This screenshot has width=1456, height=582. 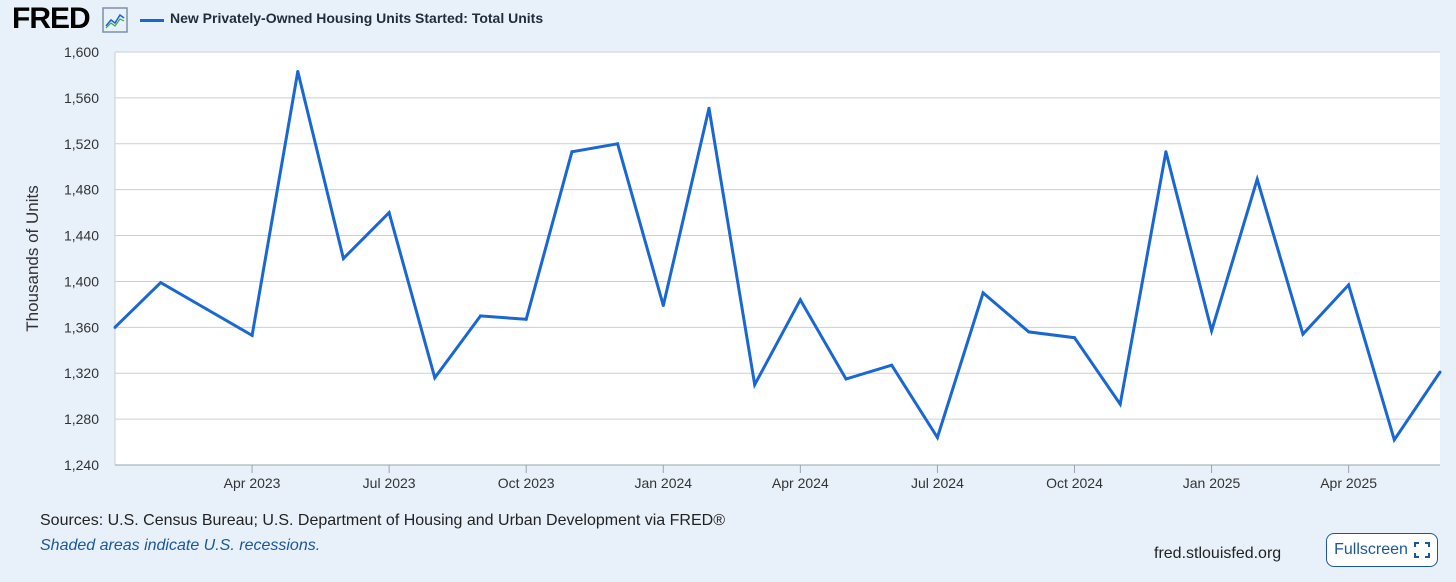 What do you see at coordinates (800, 483) in the screenshot?
I see `x-tick-label: Apr 2024` at bounding box center [800, 483].